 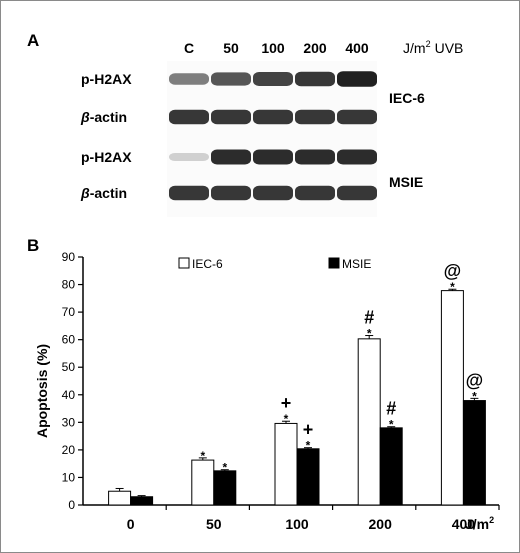 I want to click on y-tick-label: 30, so click(x=69, y=422).